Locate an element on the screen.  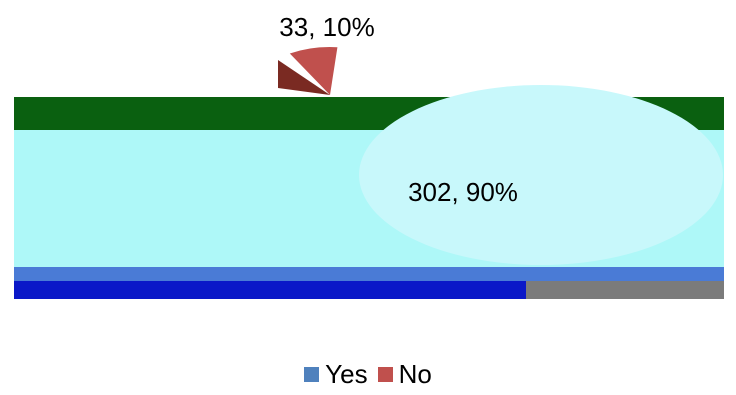
pie-slice-no-shadow is located at coordinates (304, 77).